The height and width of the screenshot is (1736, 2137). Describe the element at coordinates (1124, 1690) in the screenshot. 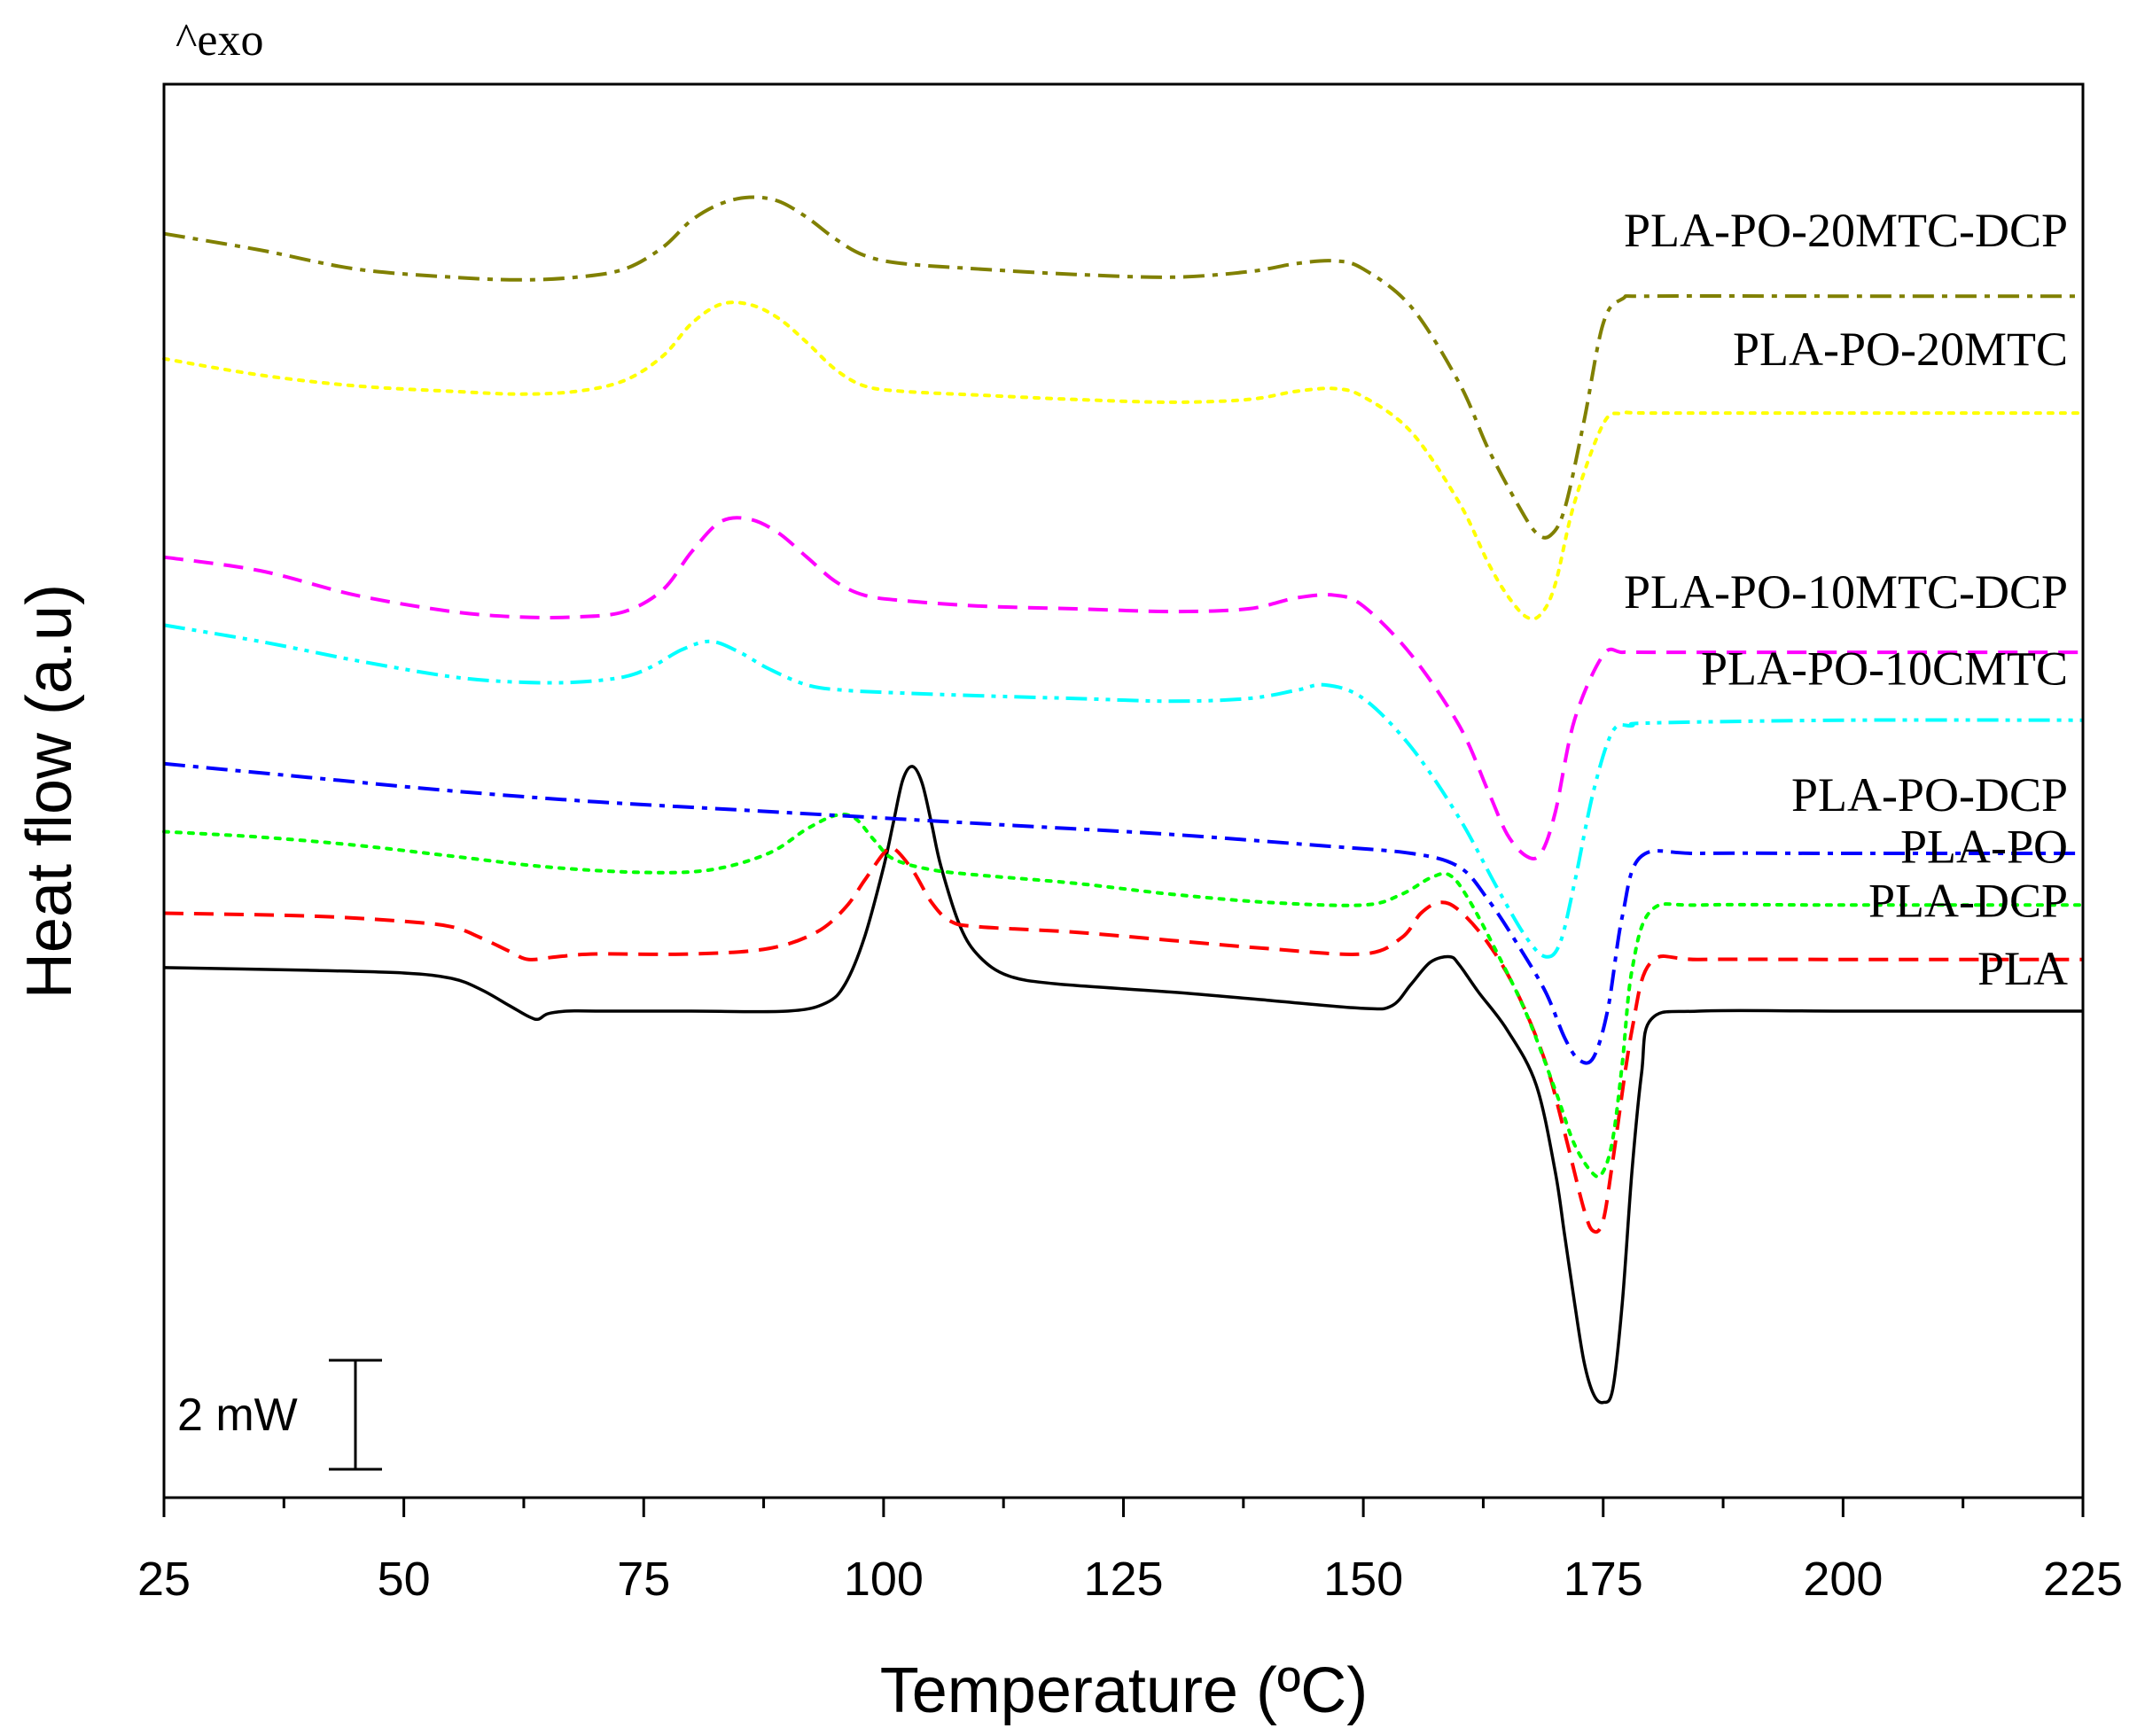

I see `x-axis-title: Temperature (ºC)` at that location.